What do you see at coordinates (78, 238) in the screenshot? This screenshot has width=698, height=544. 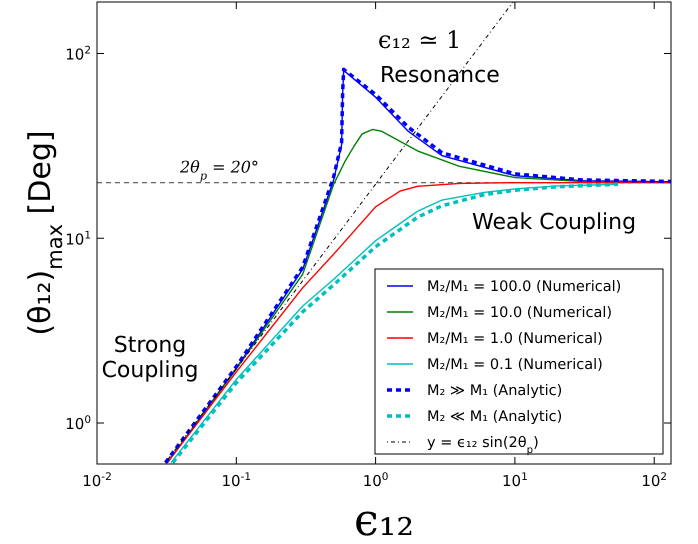 I see `y-tick-label: 10$^{1}$` at bounding box center [78, 238].